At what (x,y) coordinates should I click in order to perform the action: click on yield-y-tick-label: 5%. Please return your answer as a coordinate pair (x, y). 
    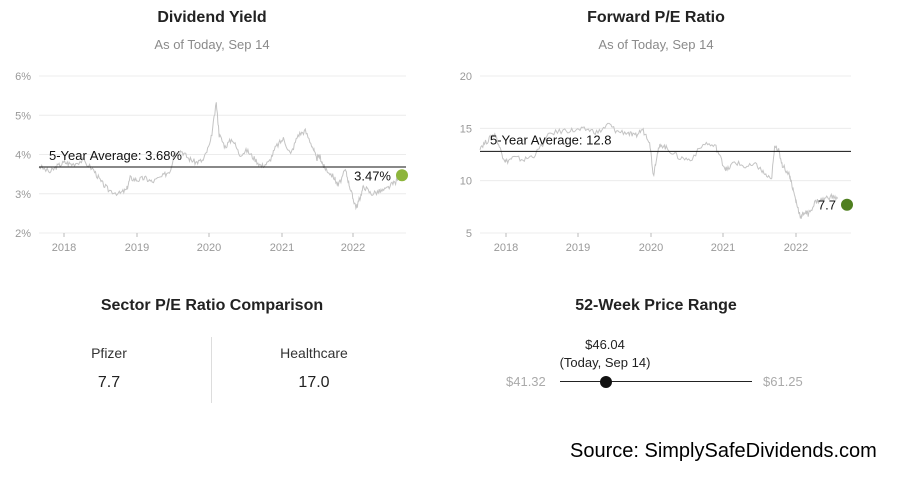
    Looking at the image, I should click on (23, 116).